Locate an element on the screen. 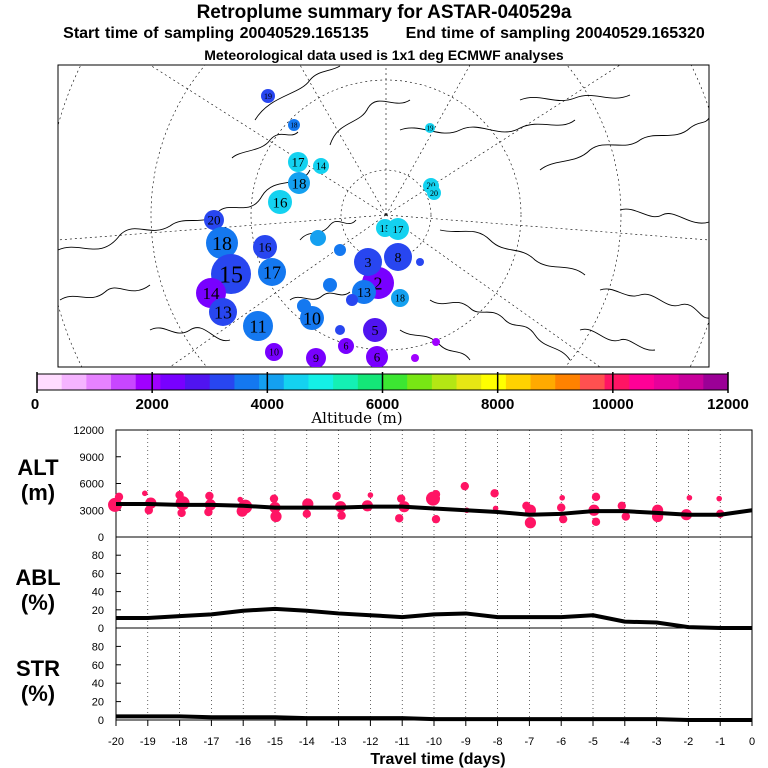 This screenshot has width=768, height=768. panel-alt: 0 3000 6000 9000 12000 ALT(m) is located at coordinates (385, 484).